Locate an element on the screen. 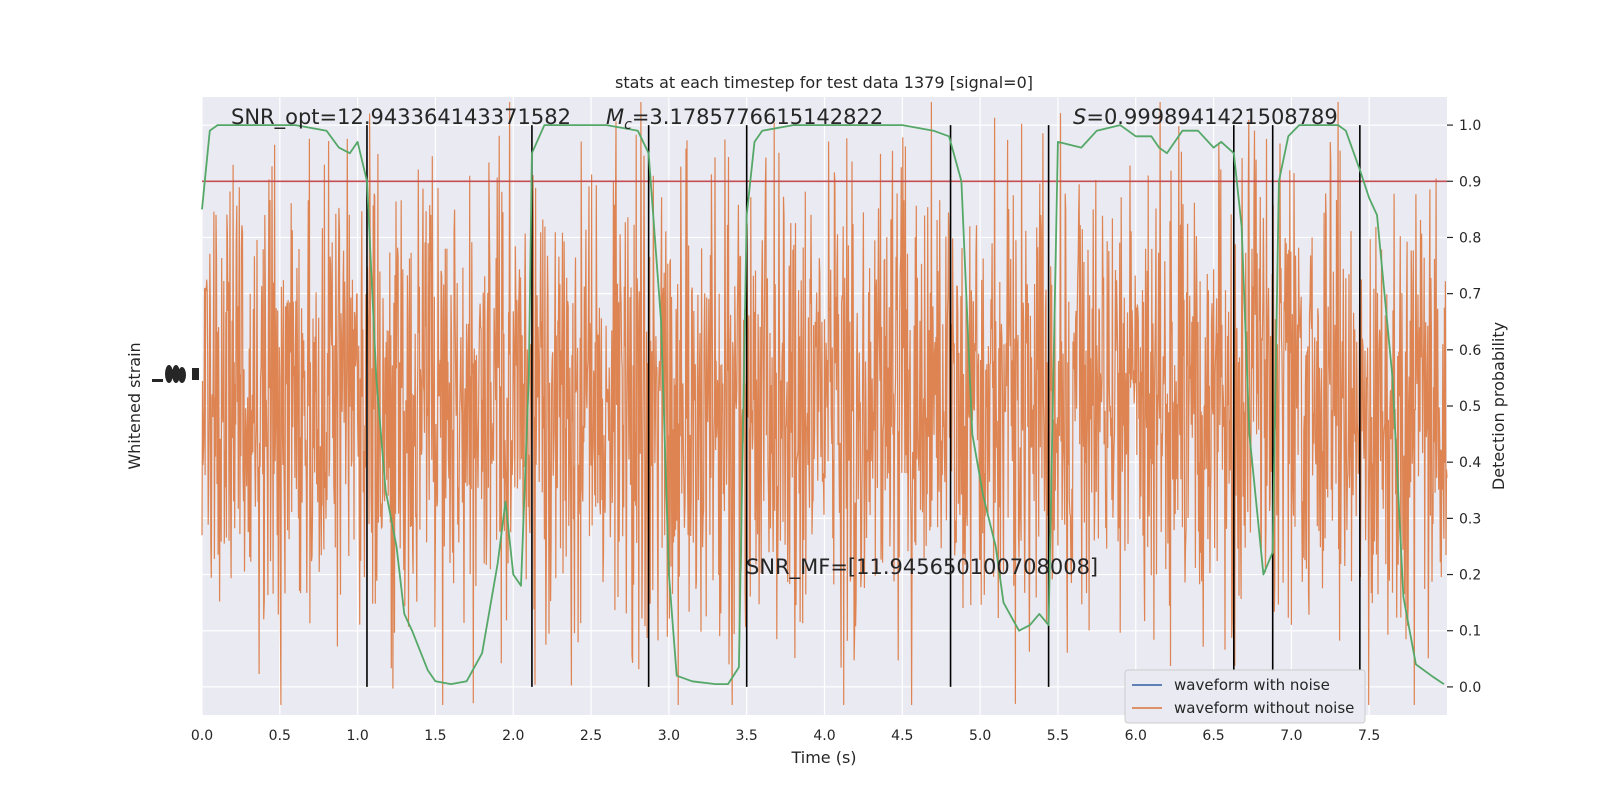 The height and width of the screenshot is (800, 1600). annotation-chirp-mass: Mc=3.1785776615142822 is located at coordinates (744, 119).